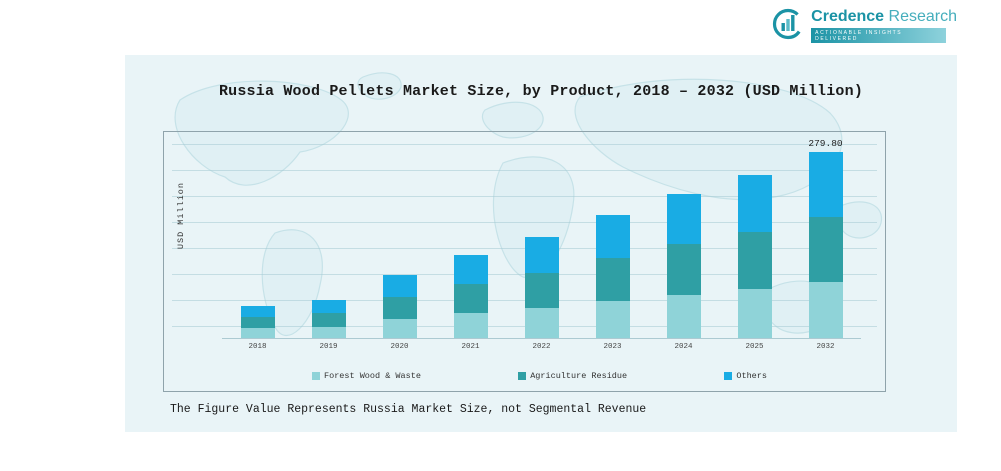 The height and width of the screenshot is (471, 1001). I want to click on legend-item-forest-wood-waste: Forest Wood & Waste, so click(366, 376).